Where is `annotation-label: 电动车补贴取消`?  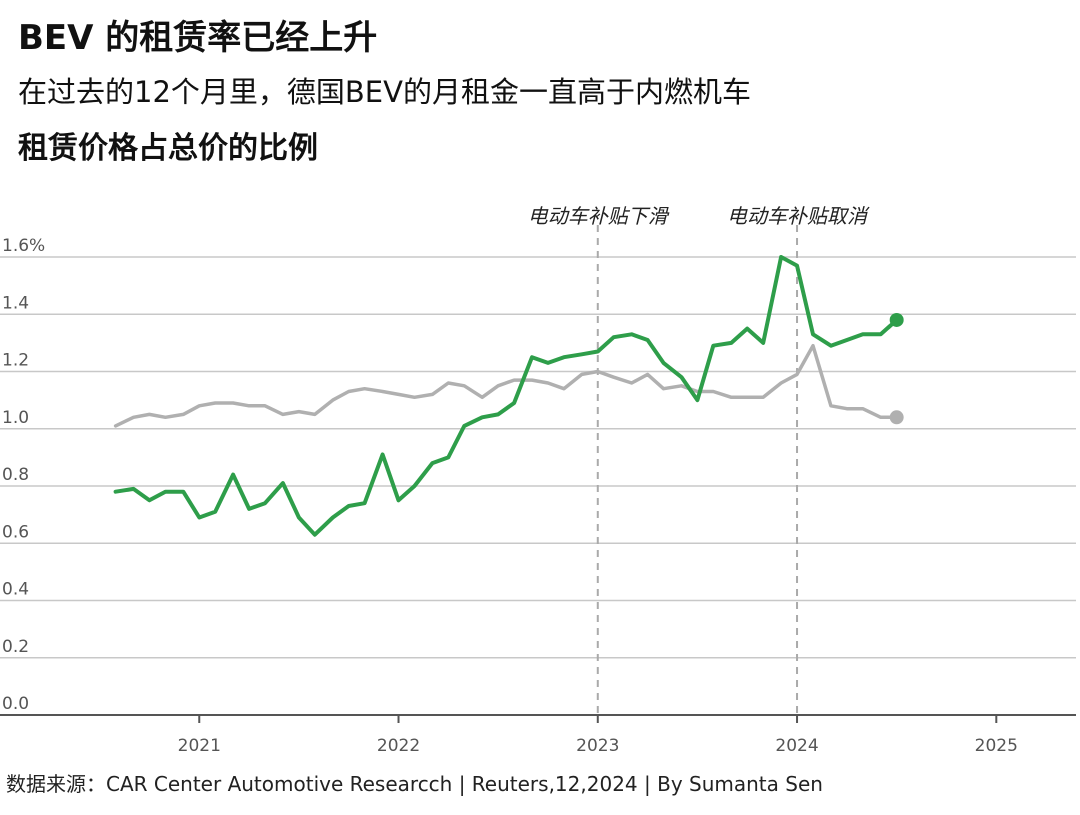
annotation-label: 电动车补贴取消 is located at coordinates (798, 216).